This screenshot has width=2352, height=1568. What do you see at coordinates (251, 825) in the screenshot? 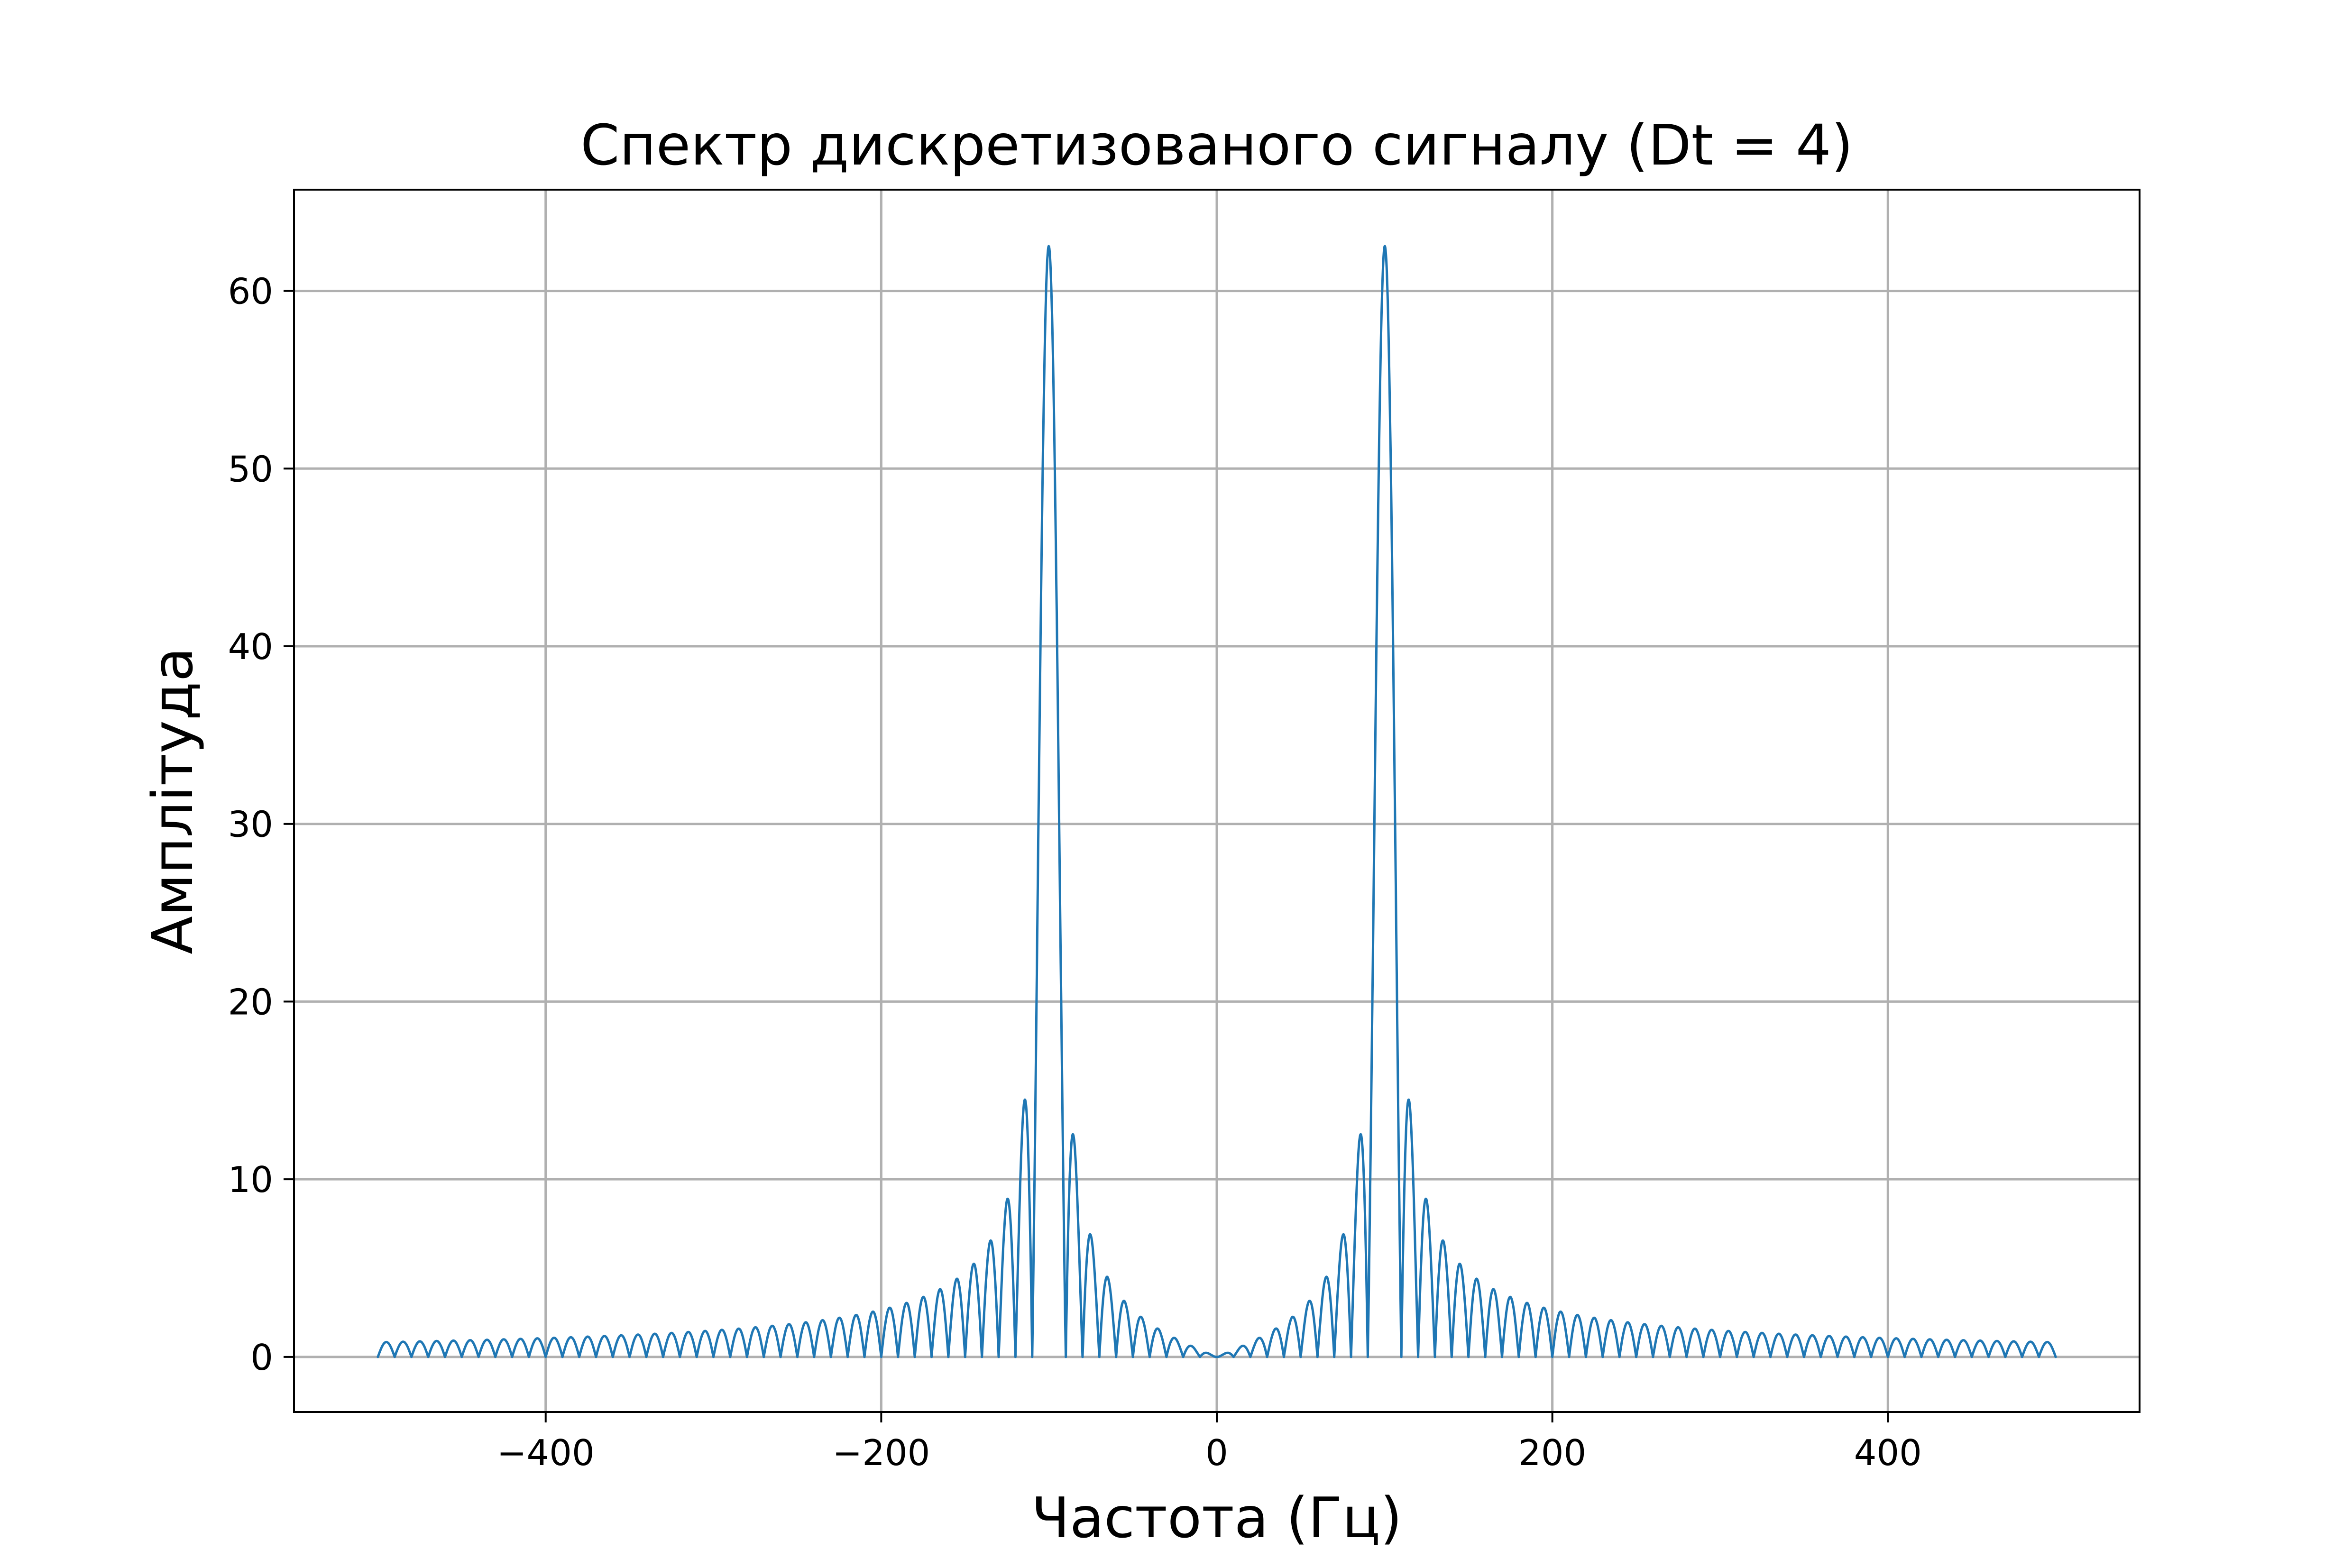
I see `y-tick-label: 30` at bounding box center [251, 825].